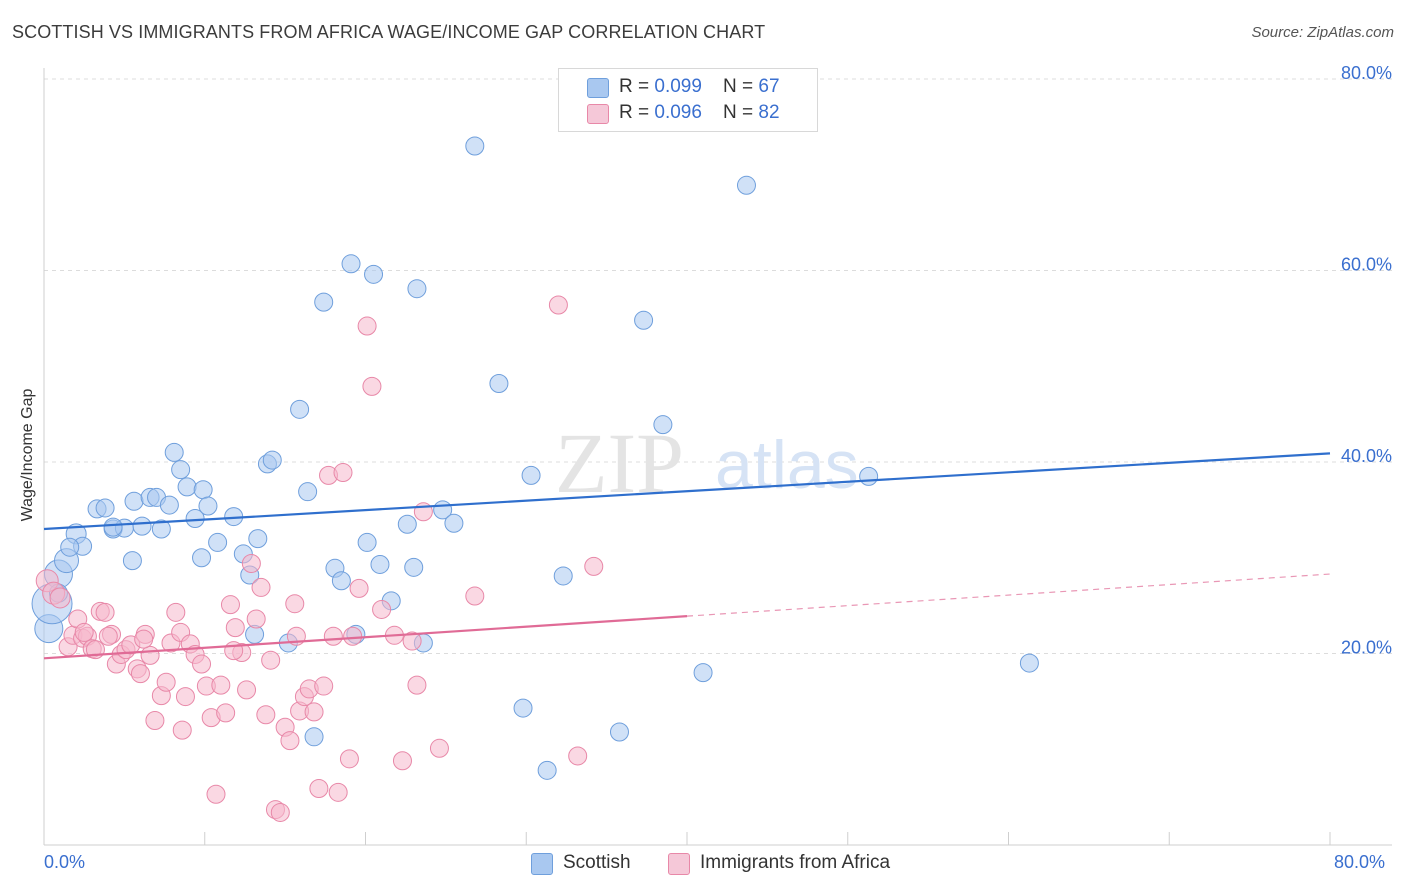  Describe the element at coordinates (1322, 32) in the screenshot. I see `source-label: Source: ZipAtlas.com` at that location.